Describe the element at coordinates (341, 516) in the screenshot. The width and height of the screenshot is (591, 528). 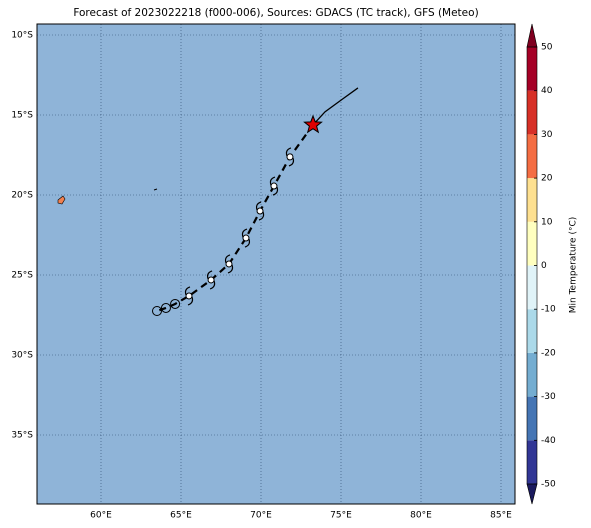
I see `x-tick-label: 75°E` at that location.